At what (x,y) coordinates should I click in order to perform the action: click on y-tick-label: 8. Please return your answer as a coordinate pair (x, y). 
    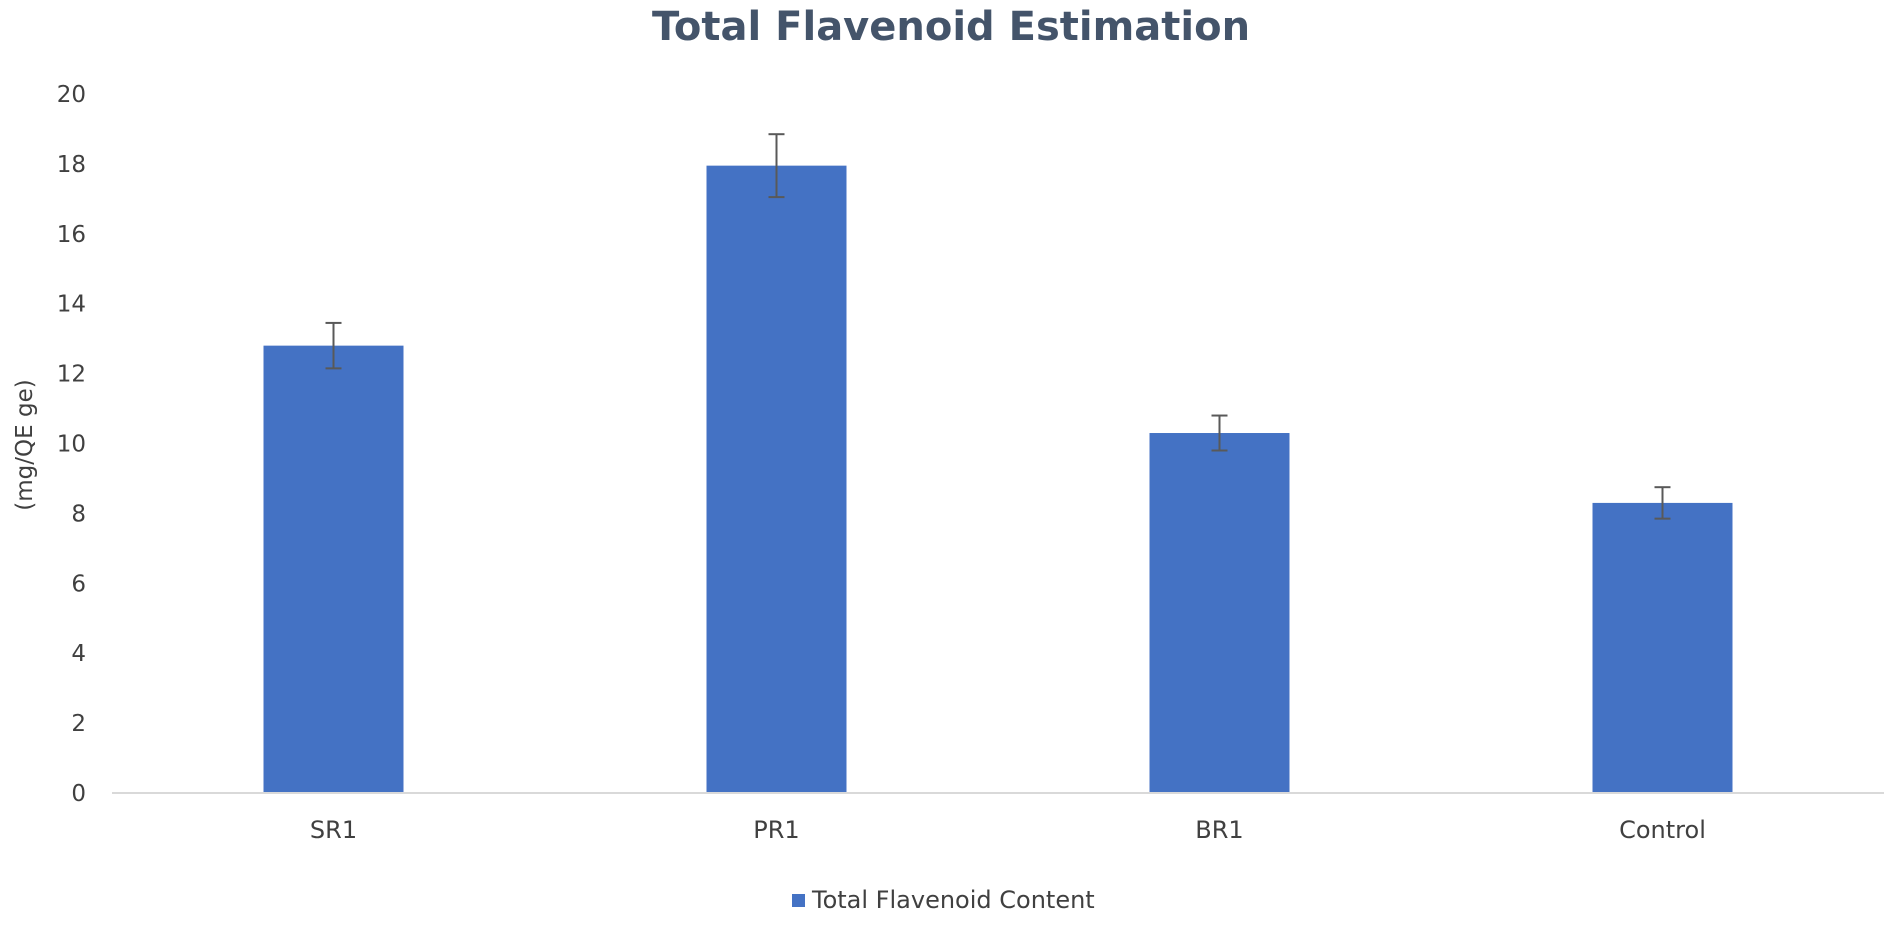
    Looking at the image, I should click on (78, 514).